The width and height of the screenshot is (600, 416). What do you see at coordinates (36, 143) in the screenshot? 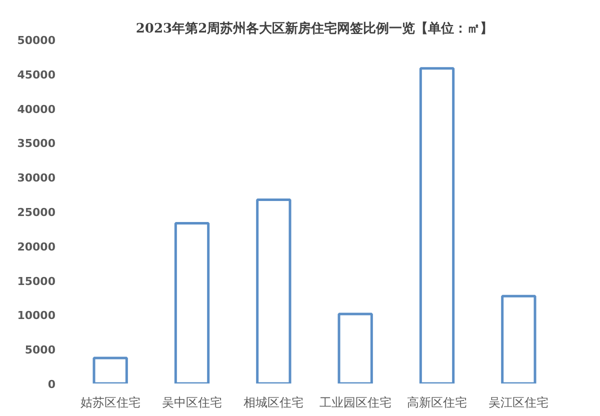
I see `y-tick-label: 35000` at bounding box center [36, 143].